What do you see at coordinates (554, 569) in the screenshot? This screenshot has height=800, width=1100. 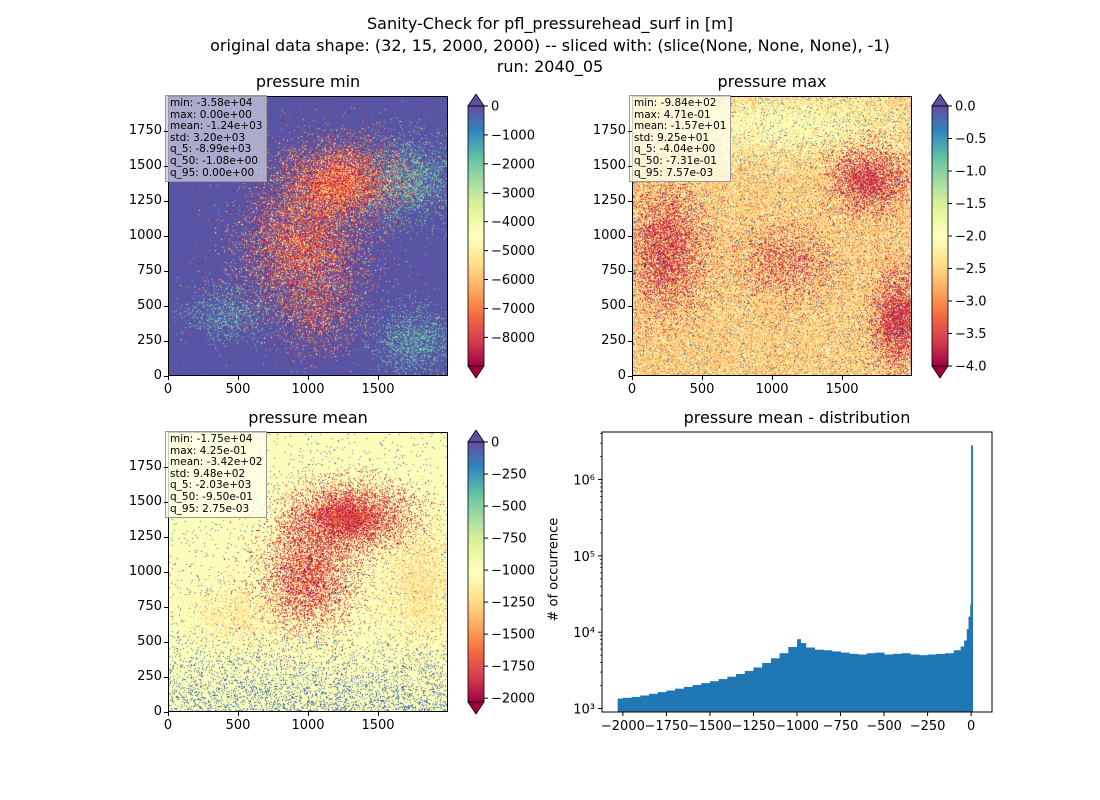 I see `histogram-ylabel: # of occurrence` at bounding box center [554, 569].